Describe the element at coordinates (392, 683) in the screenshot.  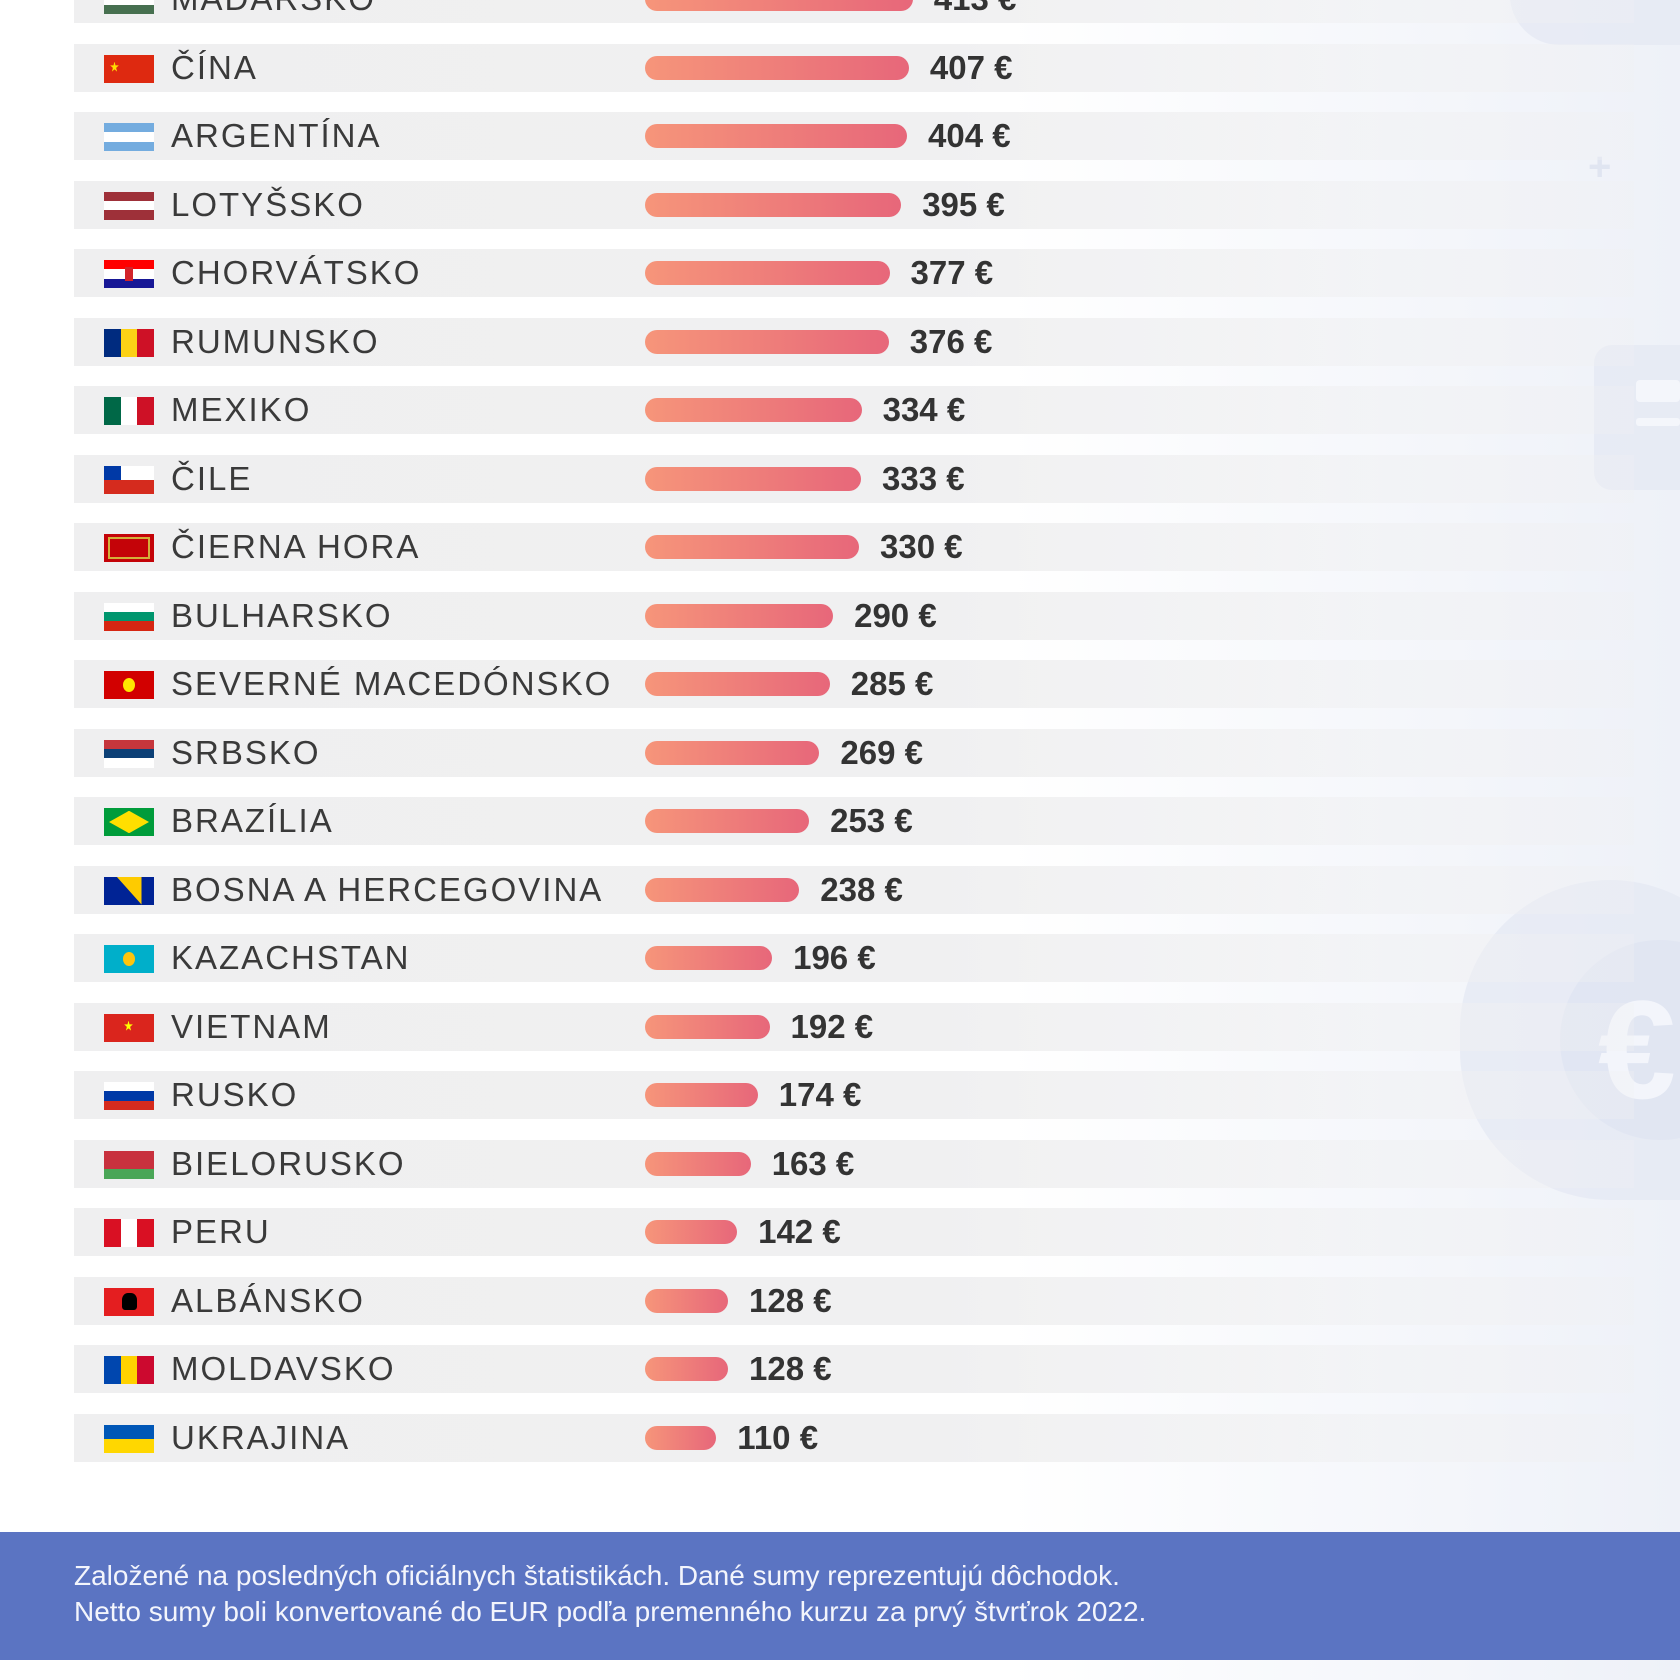
I see `category-label: SEVERNÉ MACEDÓNSKO` at that location.